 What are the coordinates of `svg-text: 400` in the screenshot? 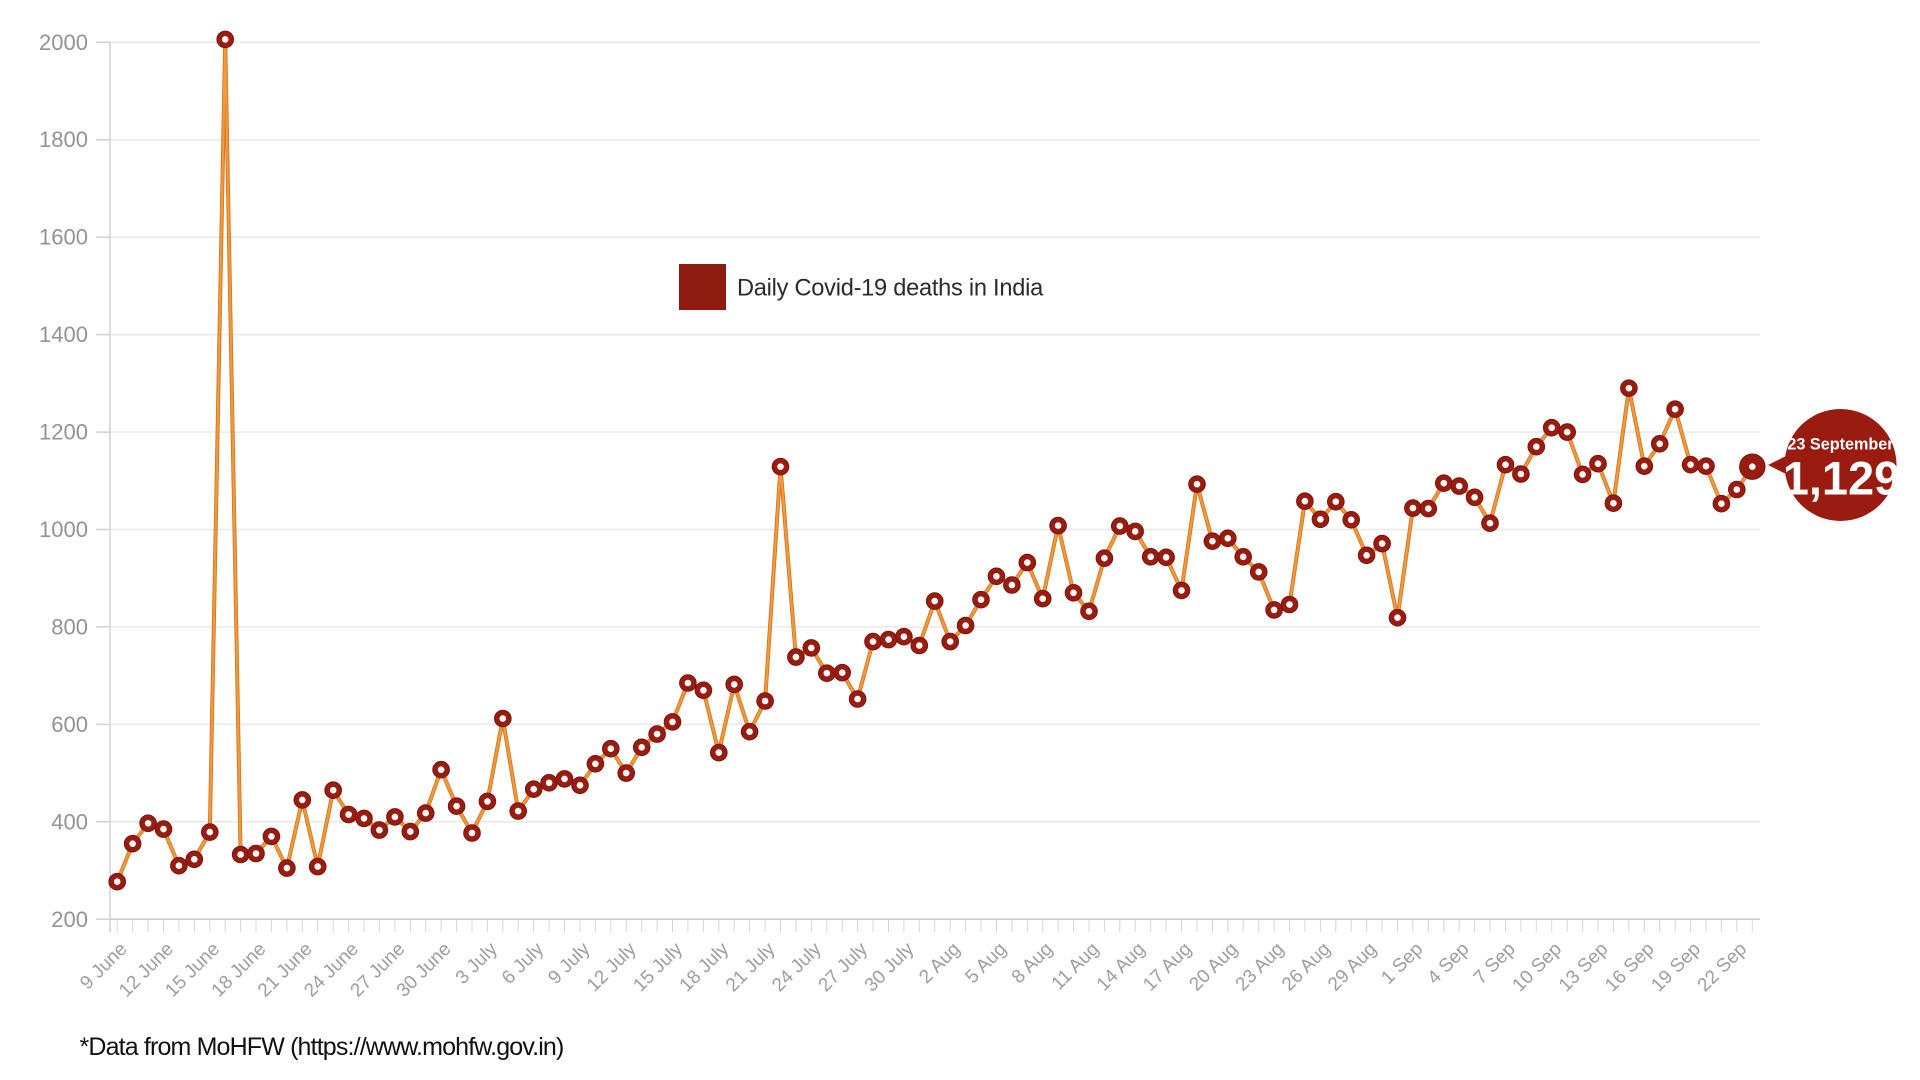 It's located at (69, 821).